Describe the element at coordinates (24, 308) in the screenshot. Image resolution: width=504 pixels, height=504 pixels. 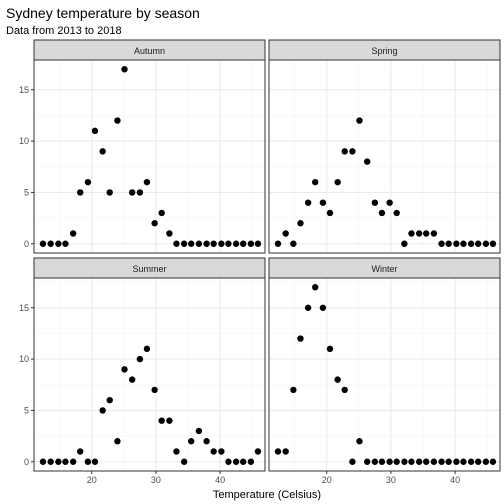
I see `y-tick-label: 15` at that location.